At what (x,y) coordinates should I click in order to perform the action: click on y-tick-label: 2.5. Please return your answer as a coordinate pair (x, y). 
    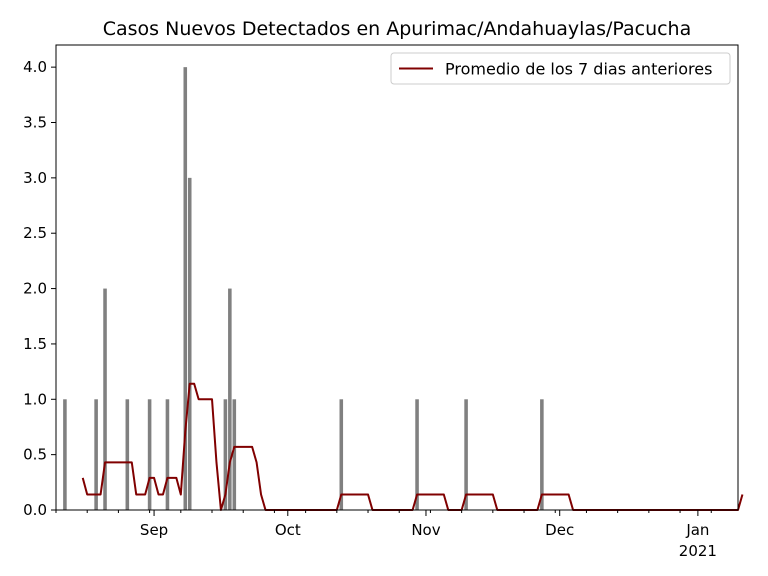
    Looking at the image, I should click on (35, 233).